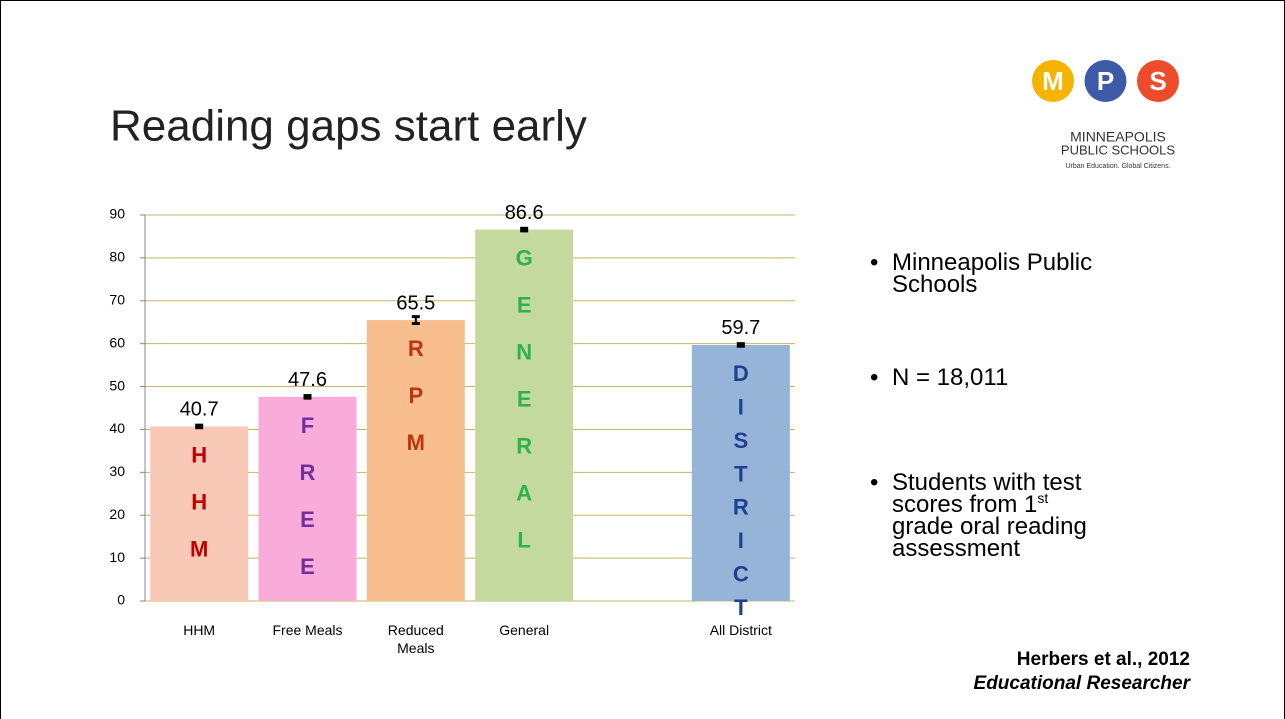  What do you see at coordinates (199, 630) in the screenshot?
I see `x-tick-label: HHM` at bounding box center [199, 630].